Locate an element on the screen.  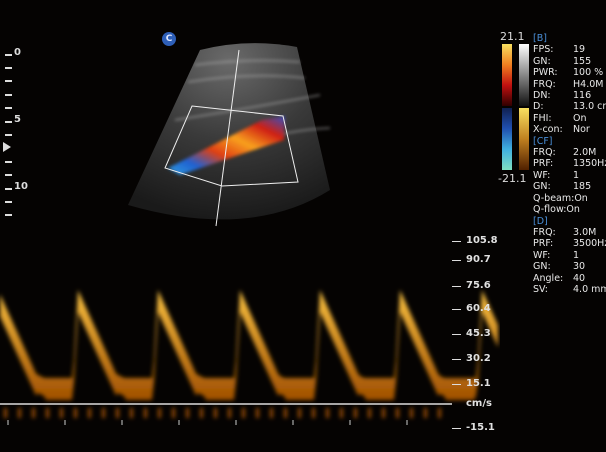
velocity-unit: cm/s is located at coordinates (479, 403).